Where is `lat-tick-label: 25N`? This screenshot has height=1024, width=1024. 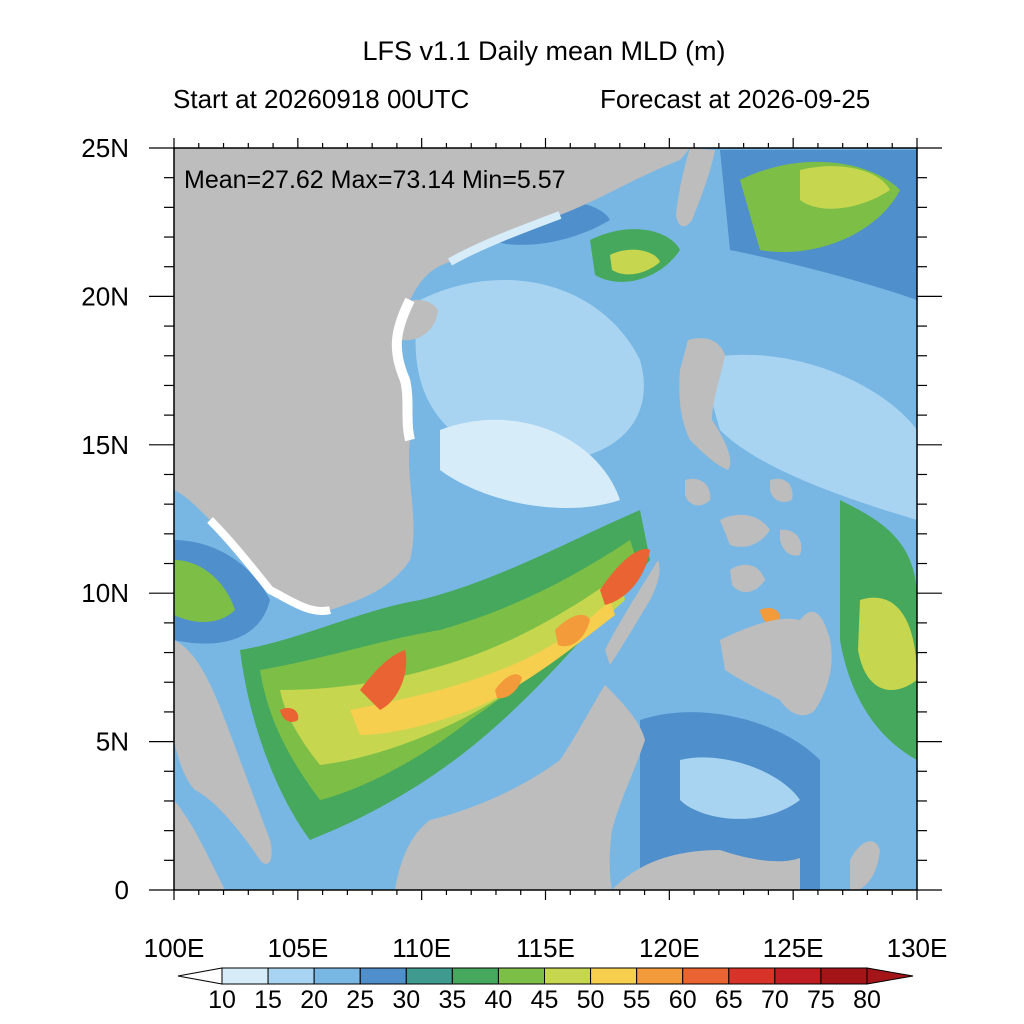
lat-tick-label: 25N is located at coordinates (105, 148).